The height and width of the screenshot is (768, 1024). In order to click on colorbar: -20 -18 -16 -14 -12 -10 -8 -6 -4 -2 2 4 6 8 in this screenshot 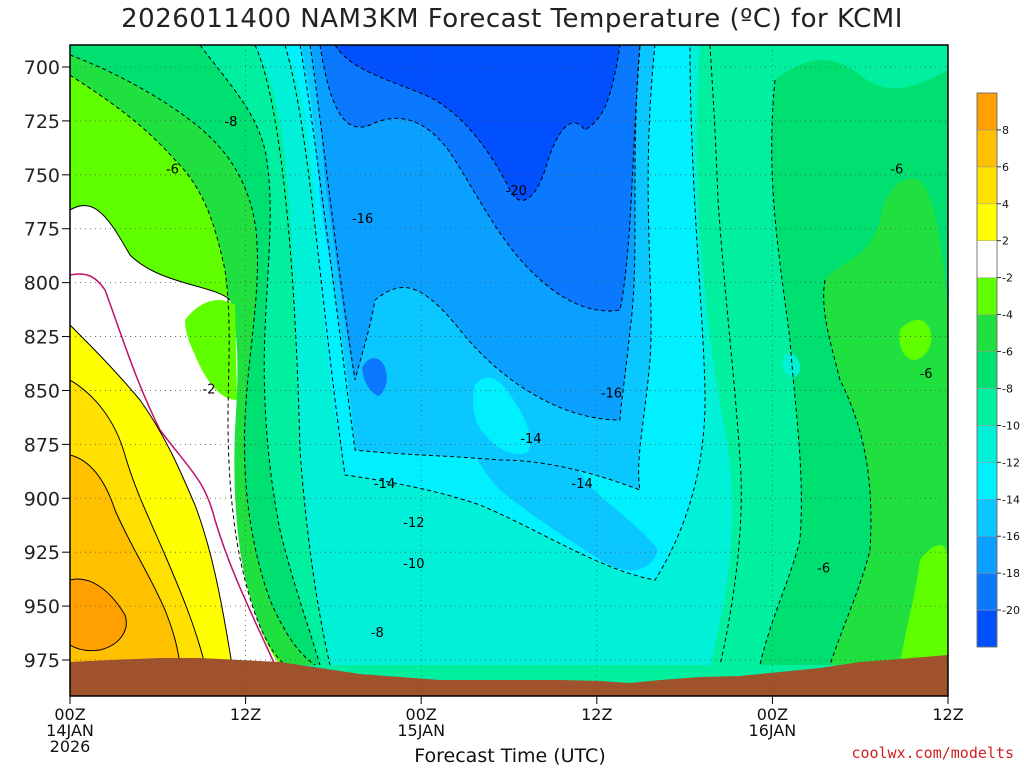, I will do `click(998, 370)`.